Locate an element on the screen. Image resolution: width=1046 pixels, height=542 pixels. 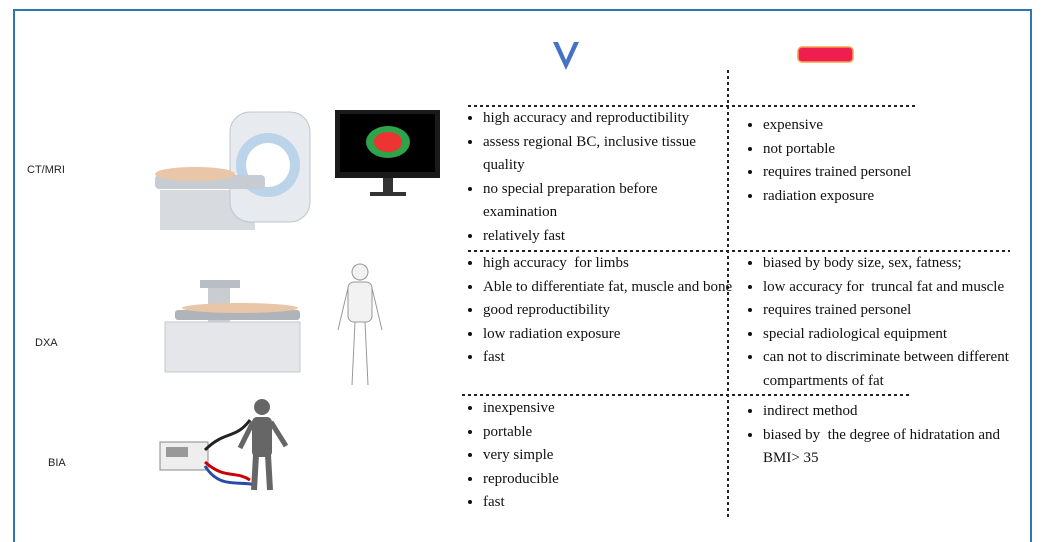
check-icon is located at coordinates (566, 56).